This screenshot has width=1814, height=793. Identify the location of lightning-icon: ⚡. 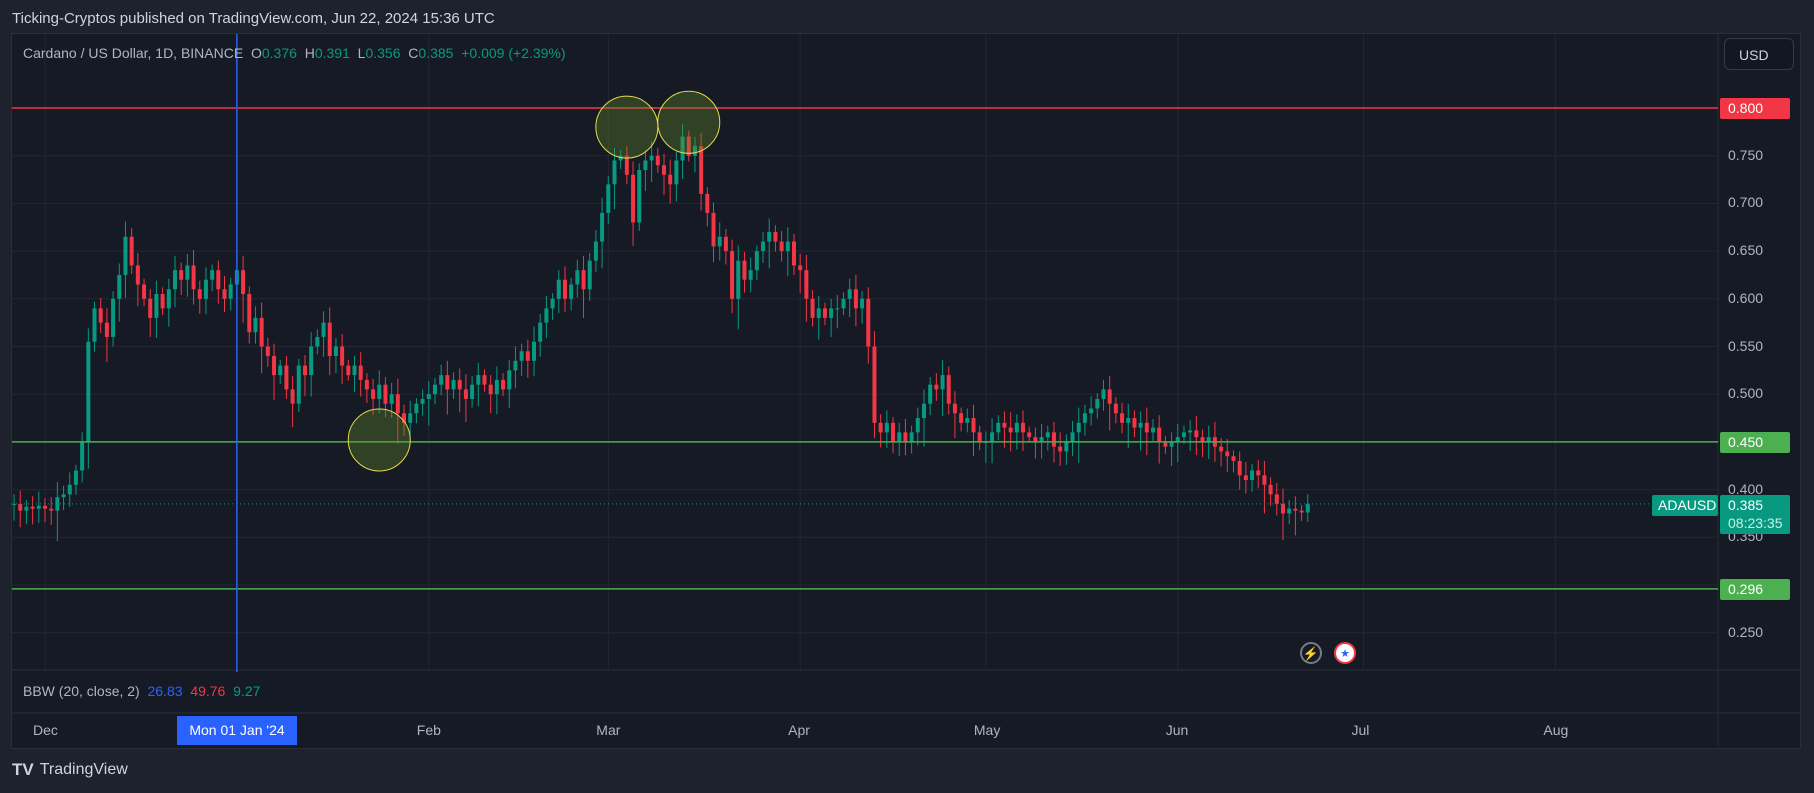
(1311, 653).